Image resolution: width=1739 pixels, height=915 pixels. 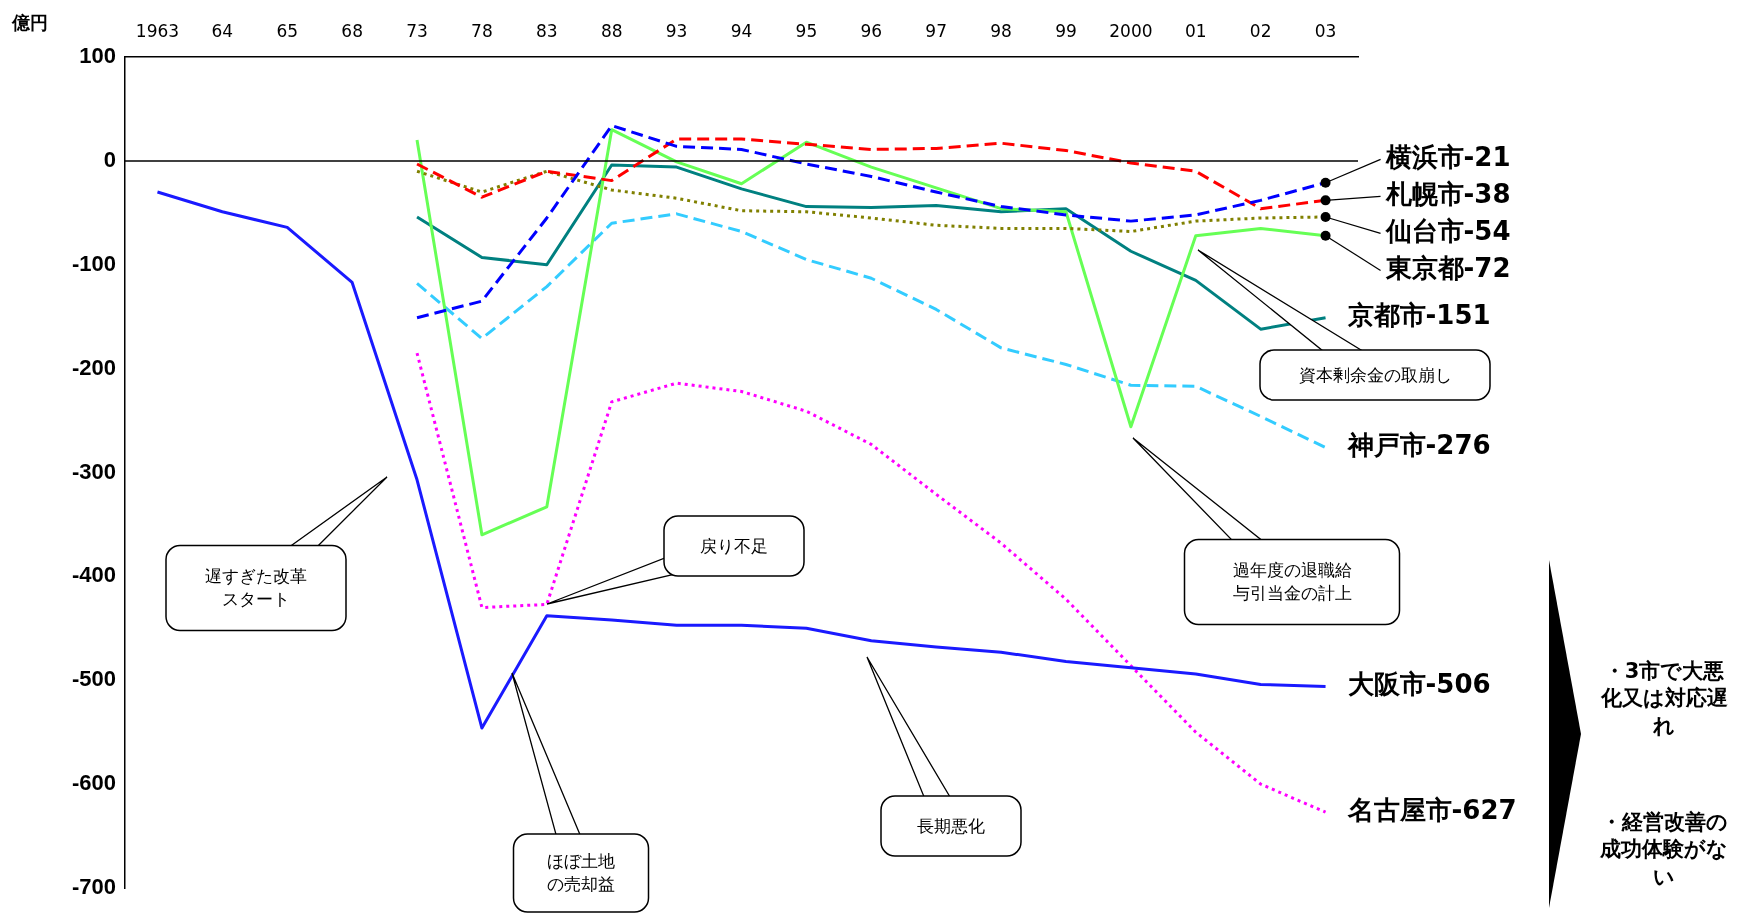 What do you see at coordinates (417, 31) in the screenshot?
I see `x-tick-label: 73` at bounding box center [417, 31].